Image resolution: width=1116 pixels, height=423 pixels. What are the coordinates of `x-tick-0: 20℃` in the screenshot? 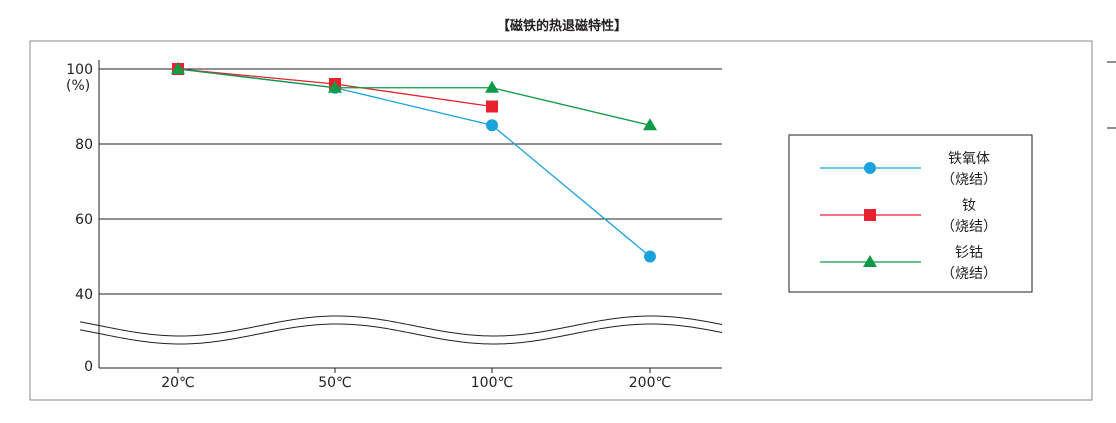 It's located at (178, 383).